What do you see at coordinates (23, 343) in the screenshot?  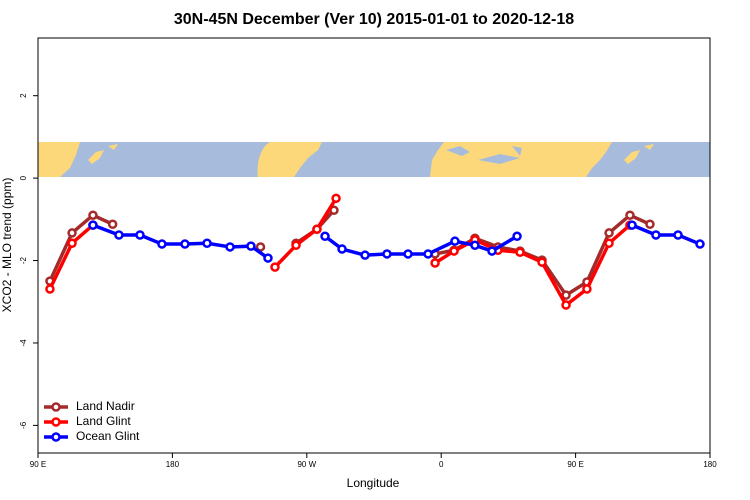 I see `y-tick-label: -4` at bounding box center [23, 343].